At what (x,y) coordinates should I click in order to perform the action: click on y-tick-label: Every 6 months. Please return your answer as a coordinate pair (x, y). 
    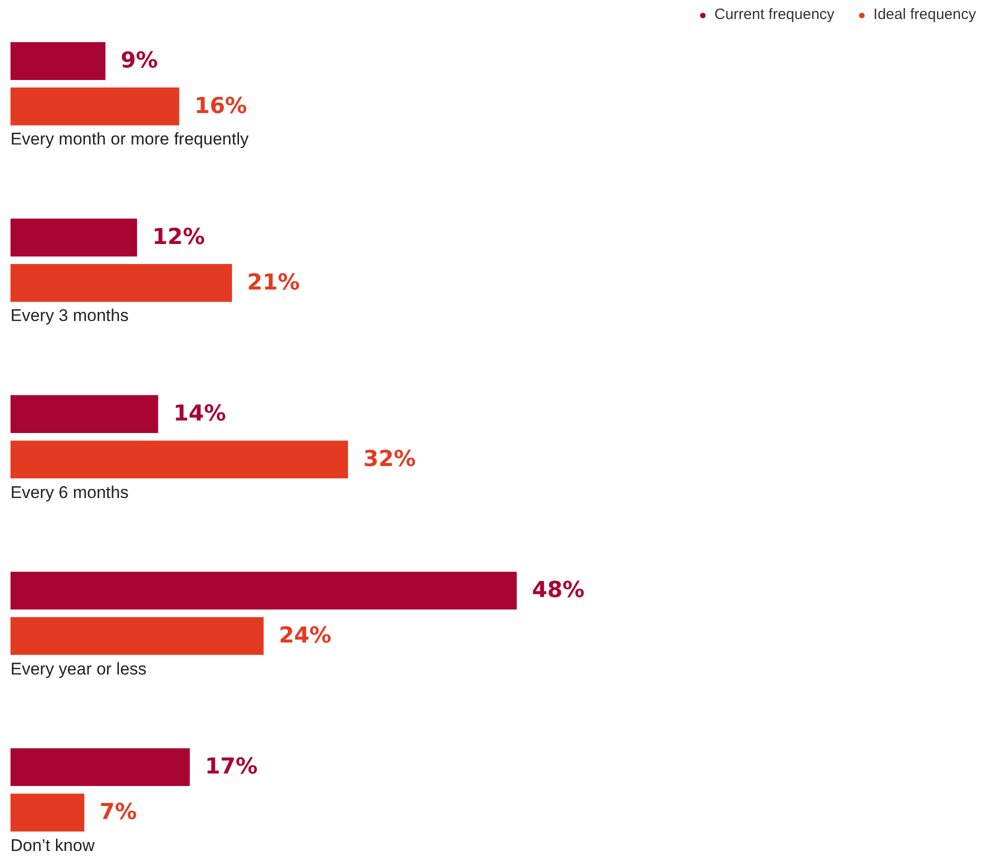
    Looking at the image, I should click on (69, 492).